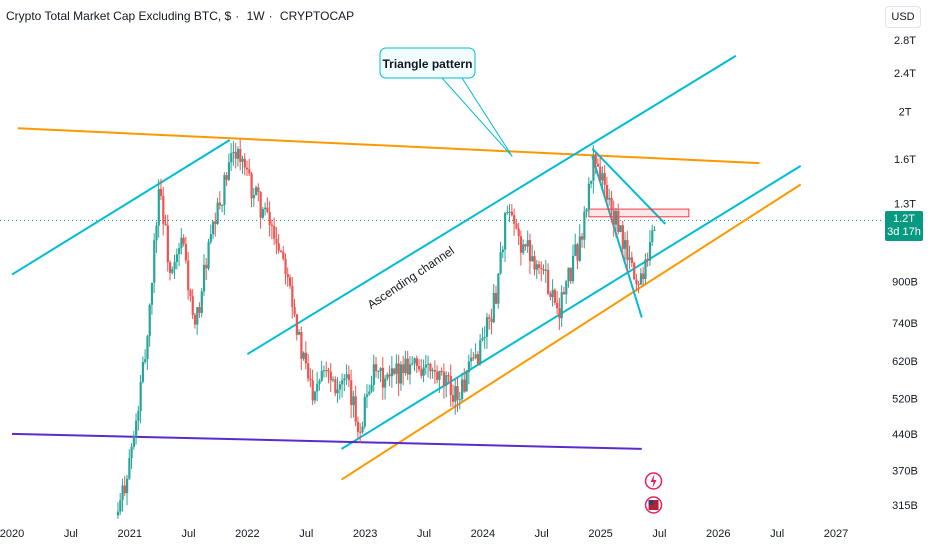 The width and height of the screenshot is (932, 550). I want to click on horizontal-support-line, so click(326, 441).